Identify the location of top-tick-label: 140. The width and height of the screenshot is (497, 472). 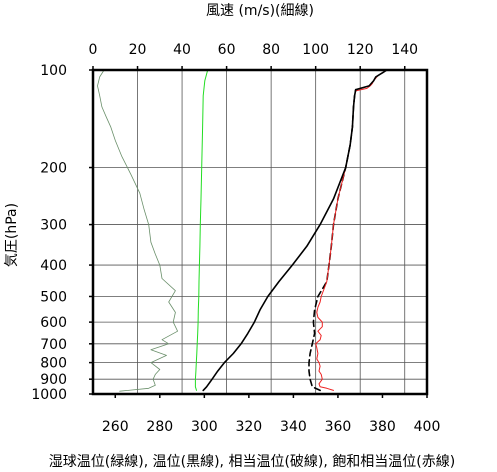
(404, 50).